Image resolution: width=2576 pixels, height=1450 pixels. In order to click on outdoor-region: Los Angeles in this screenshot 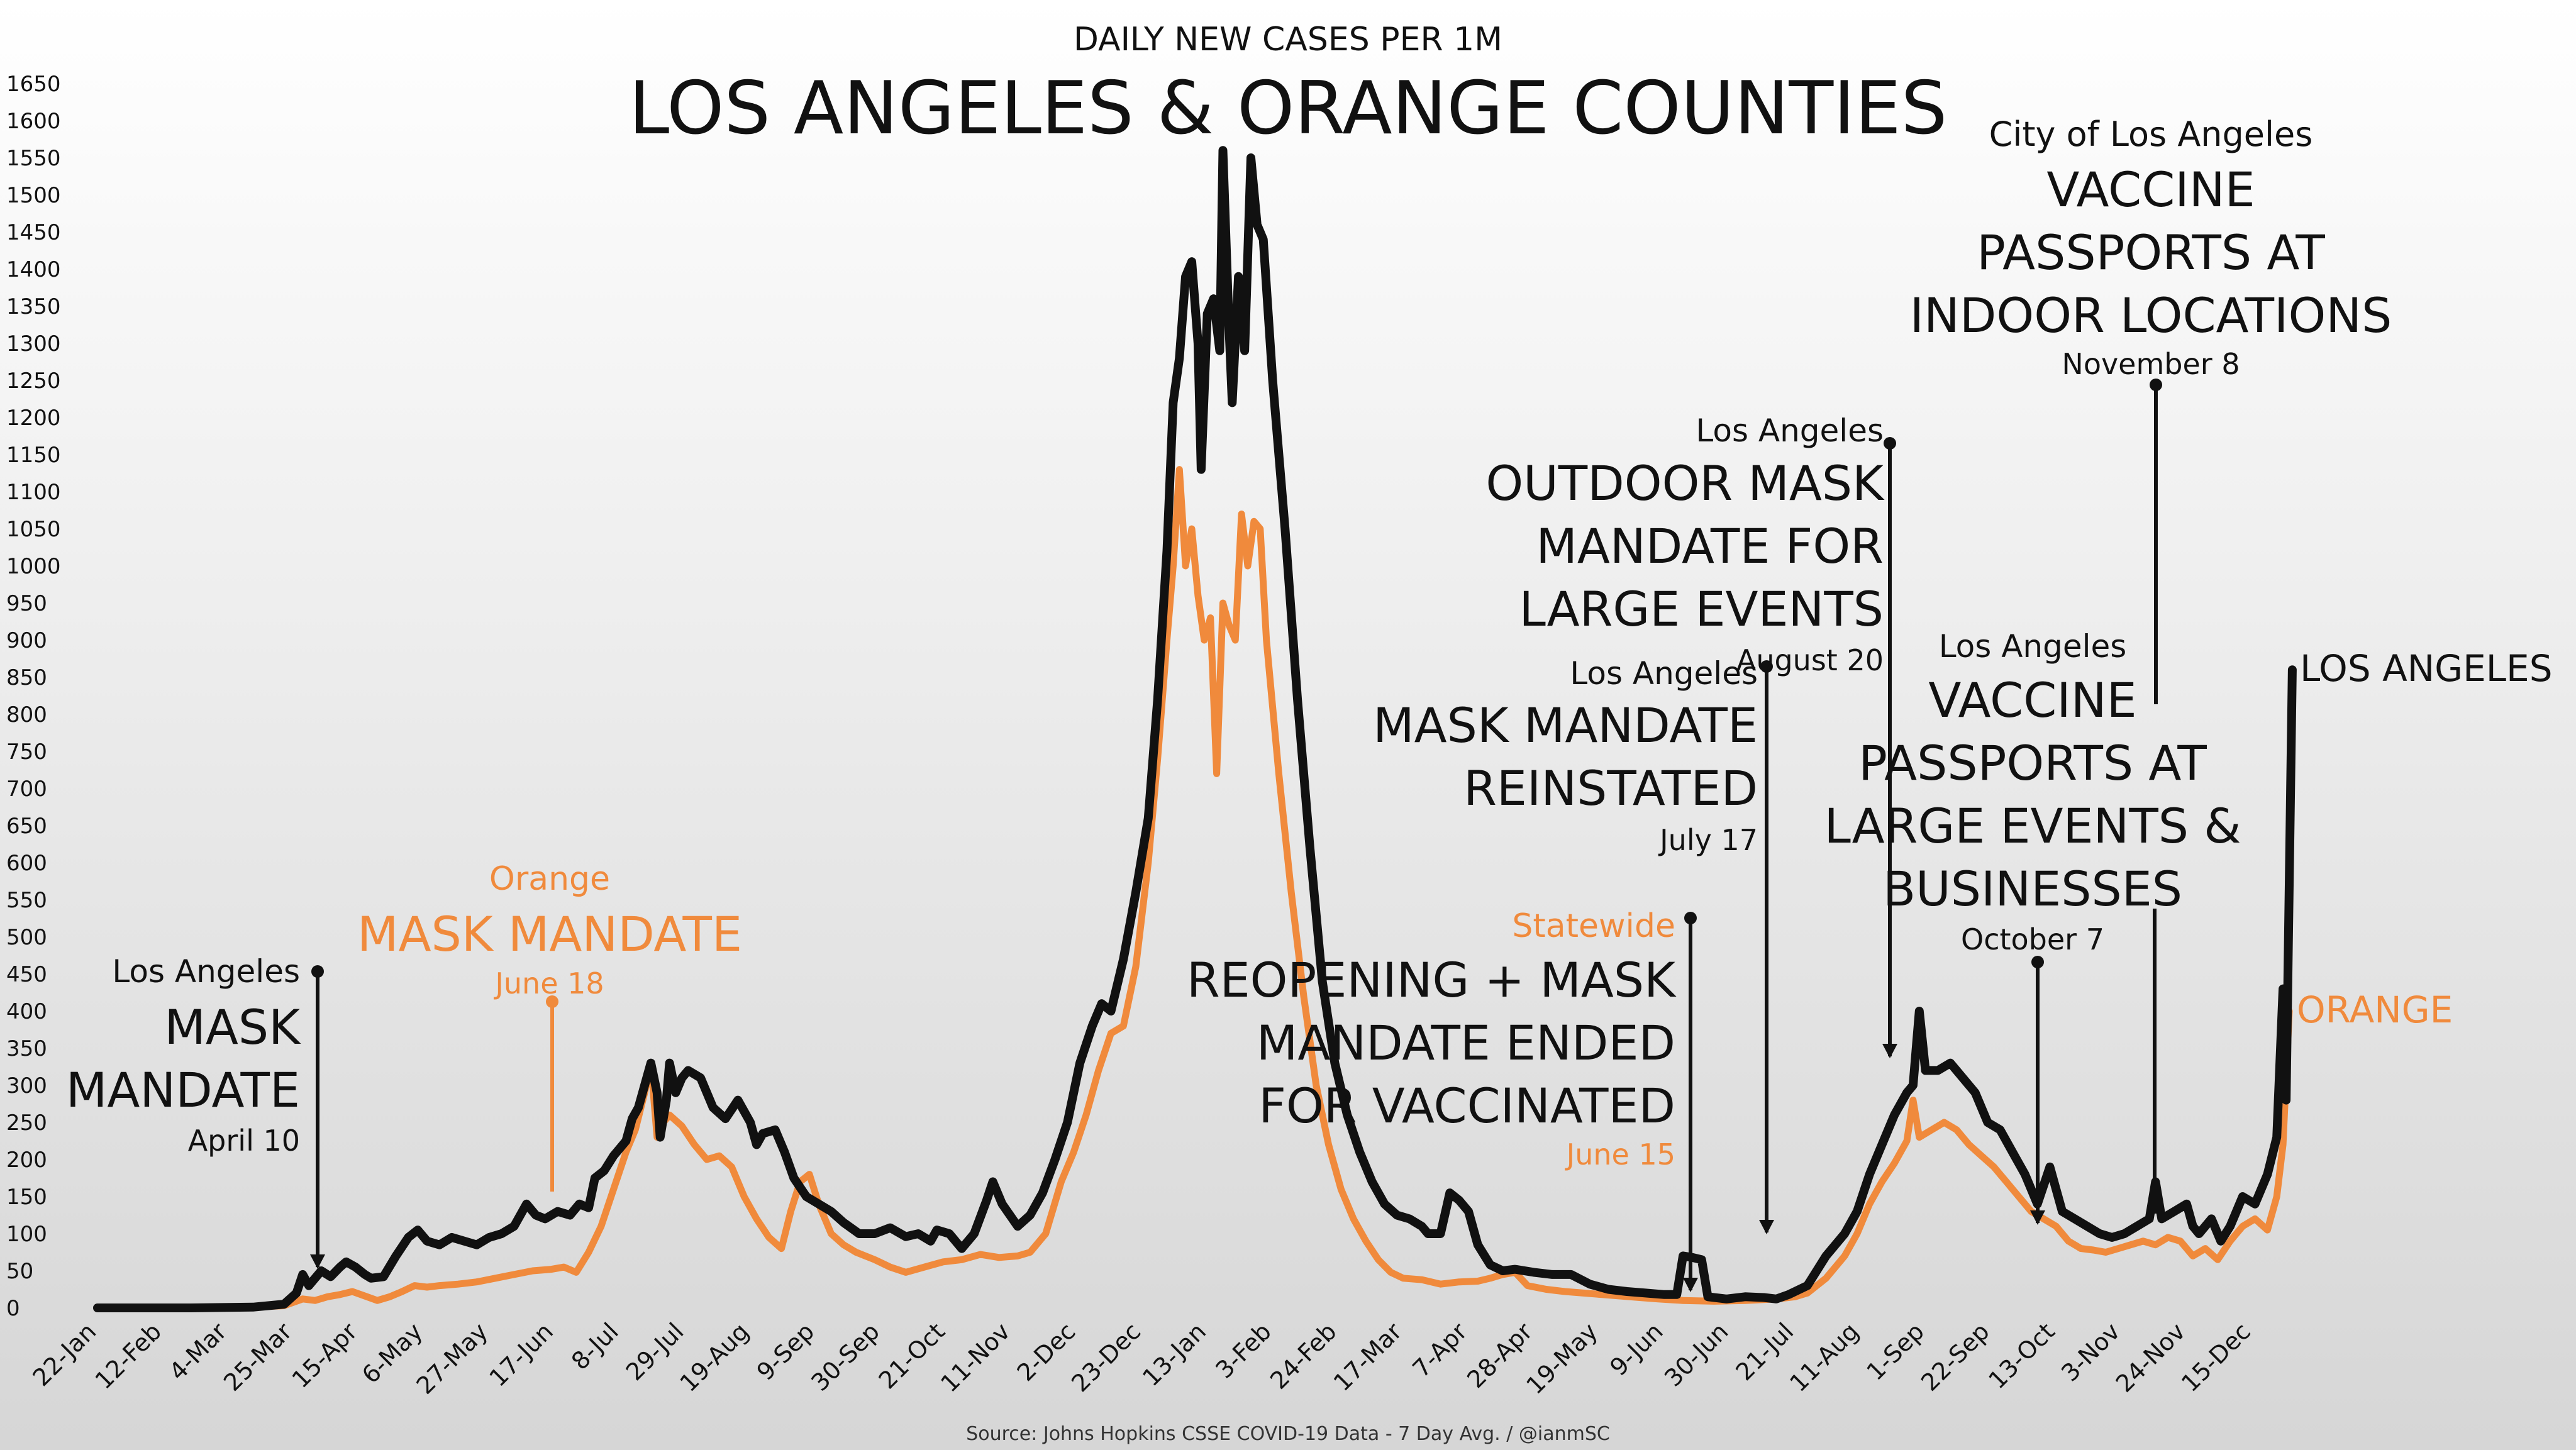, I will do `click(1790, 430)`.